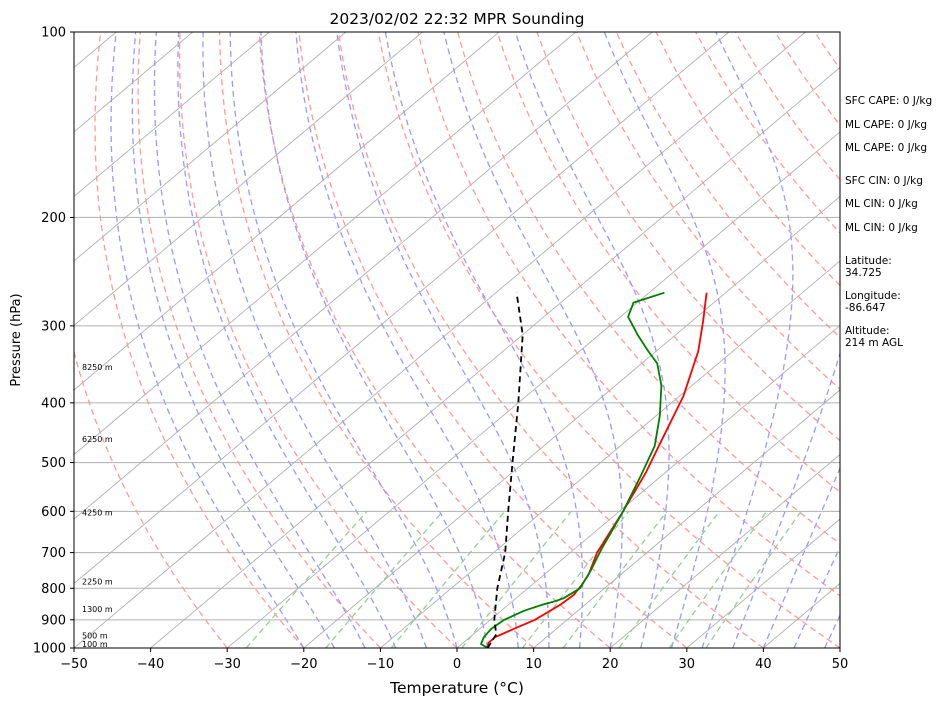 The height and width of the screenshot is (705, 946). I want to click on x-axis-ticks: −50 −40 −30 −20 −10 0 10 20 30 40 50, so click(454, 660).